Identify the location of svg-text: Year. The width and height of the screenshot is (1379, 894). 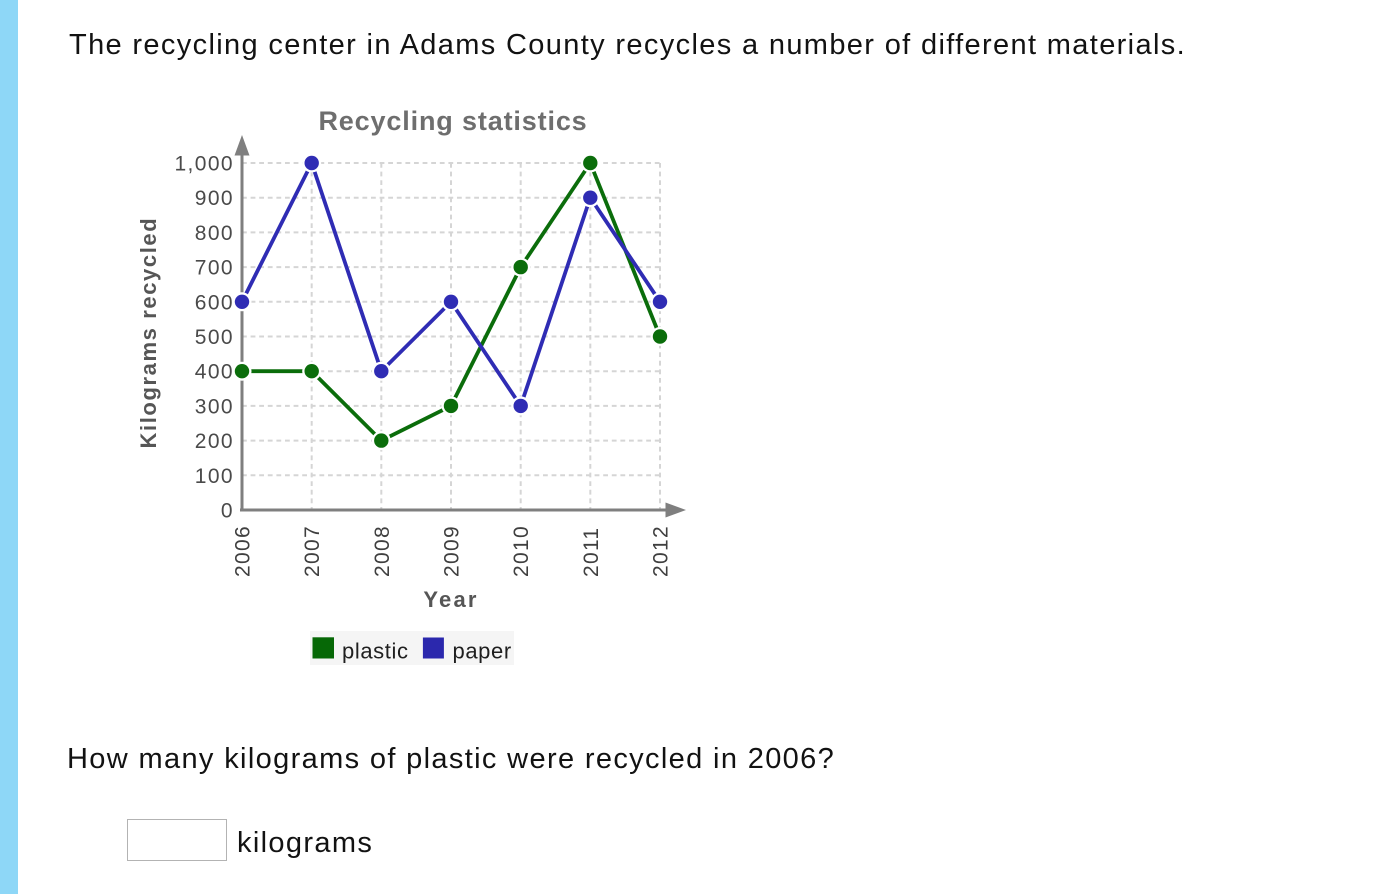
(450, 599).